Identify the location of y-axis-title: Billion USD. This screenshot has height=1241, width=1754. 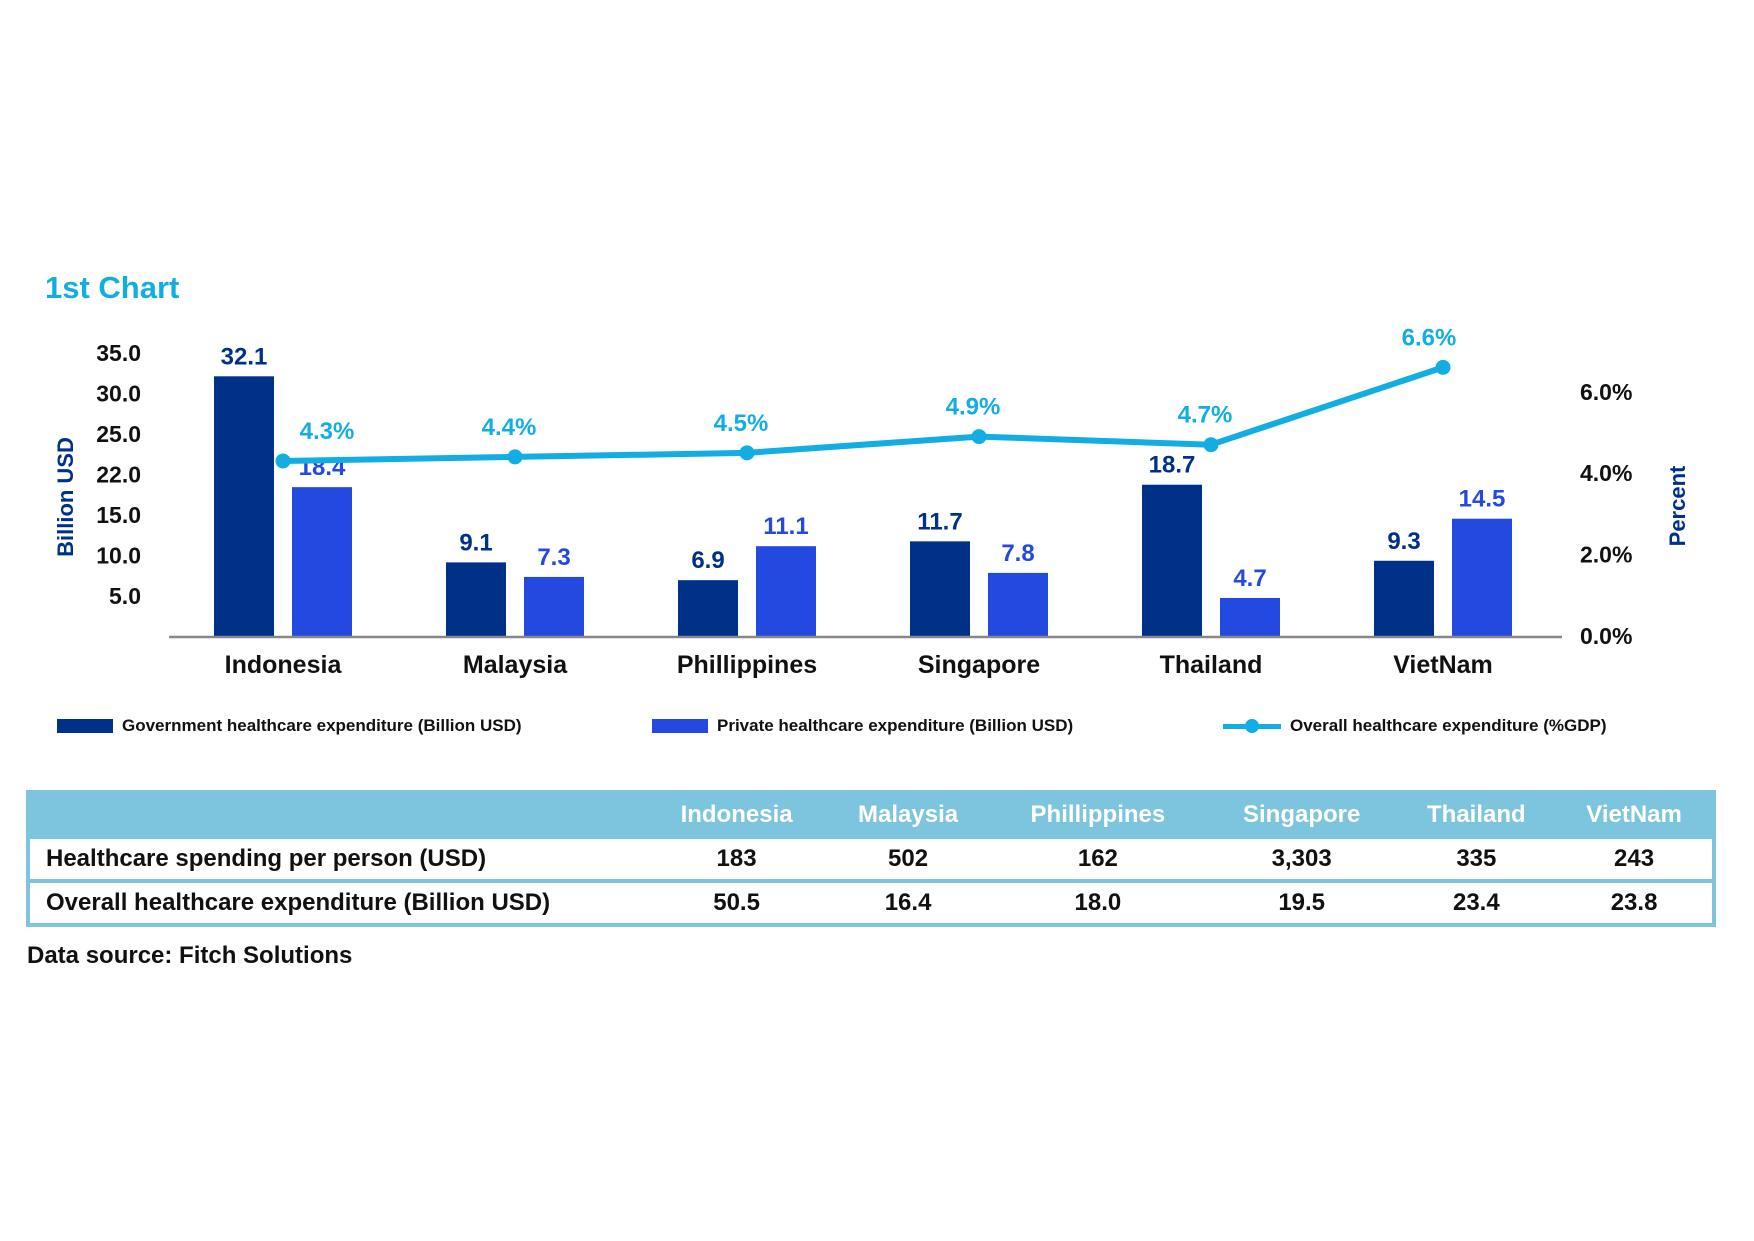
(65, 497).